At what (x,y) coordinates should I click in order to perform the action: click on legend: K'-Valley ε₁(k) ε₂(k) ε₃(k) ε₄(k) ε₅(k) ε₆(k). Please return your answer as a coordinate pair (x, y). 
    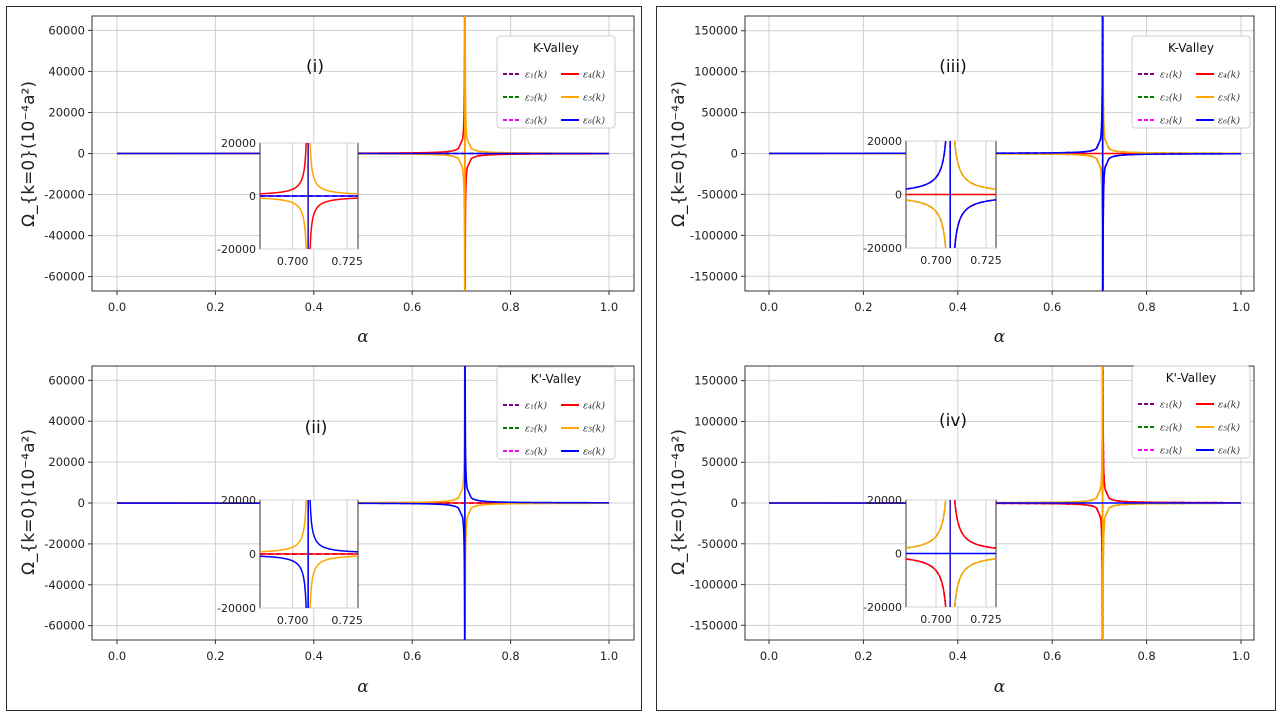
    Looking at the image, I should click on (556, 413).